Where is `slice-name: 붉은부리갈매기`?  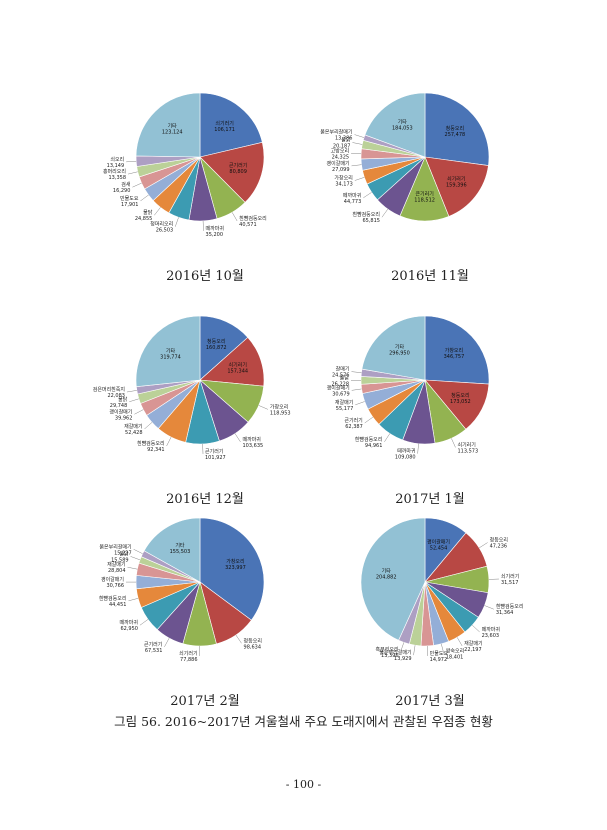
slice-name: 붉은부리갈매기 is located at coordinates (395, 652).